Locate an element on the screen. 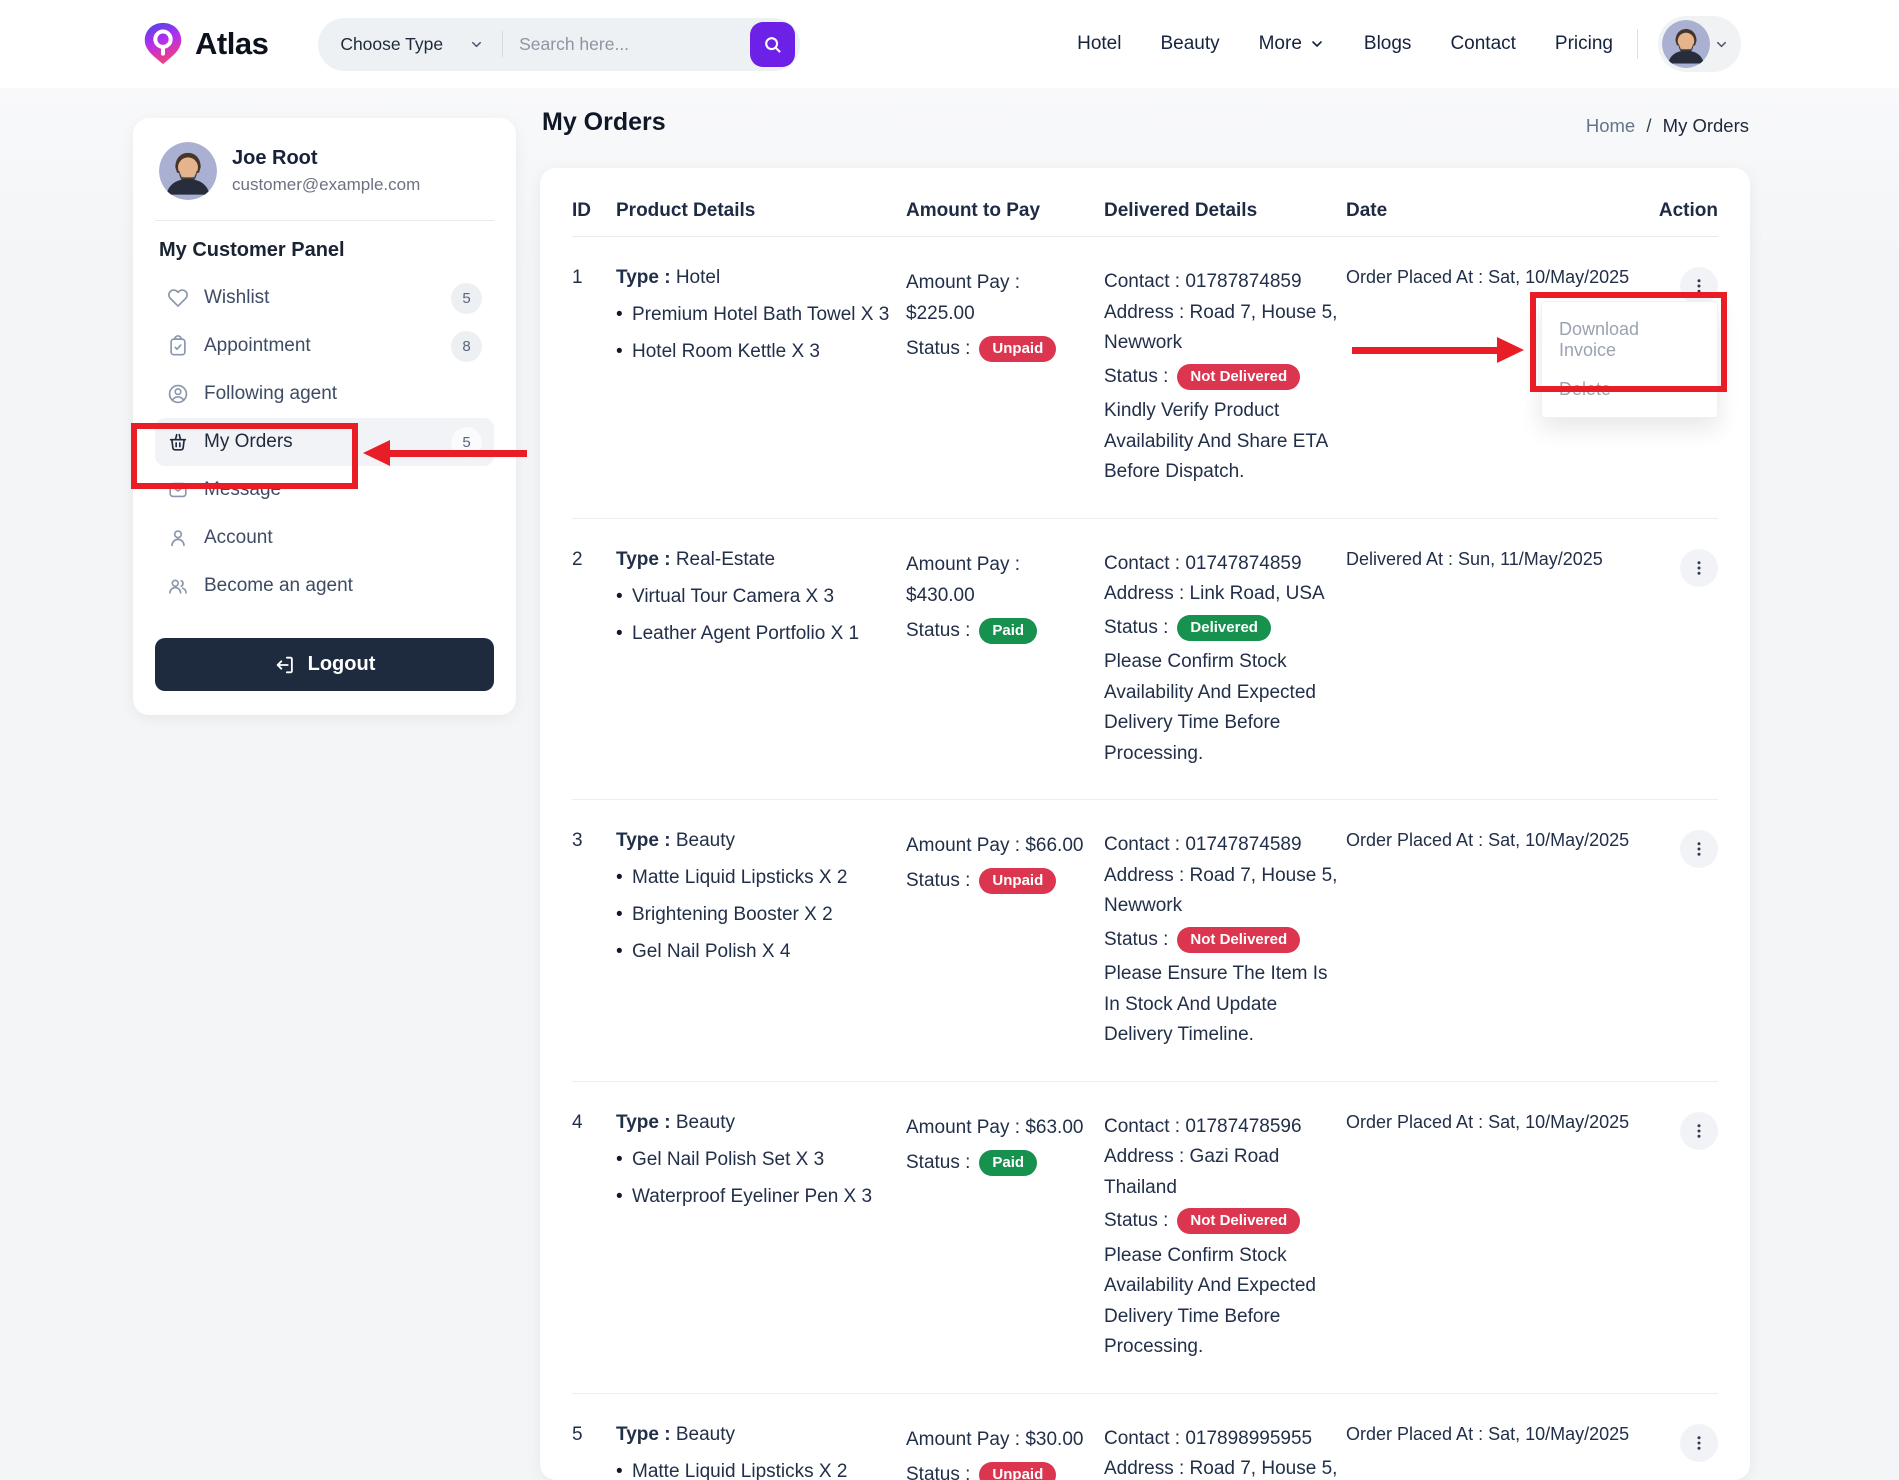 This screenshot has height=1480, width=1899. navbar-divider is located at coordinates (1637, 44).